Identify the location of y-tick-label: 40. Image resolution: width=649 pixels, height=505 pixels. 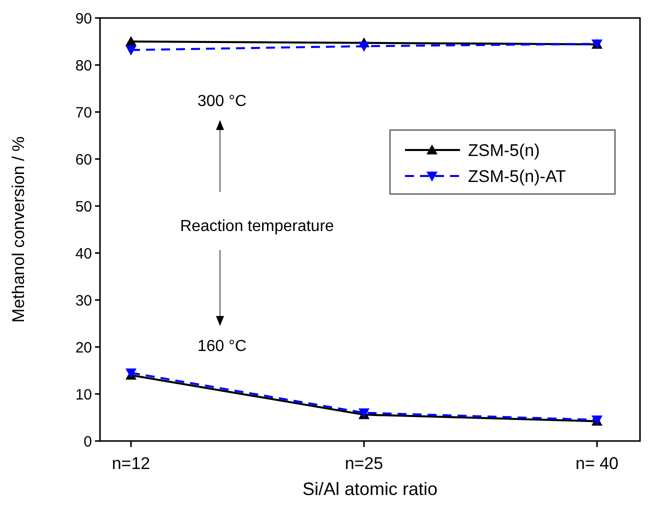
(83, 253).